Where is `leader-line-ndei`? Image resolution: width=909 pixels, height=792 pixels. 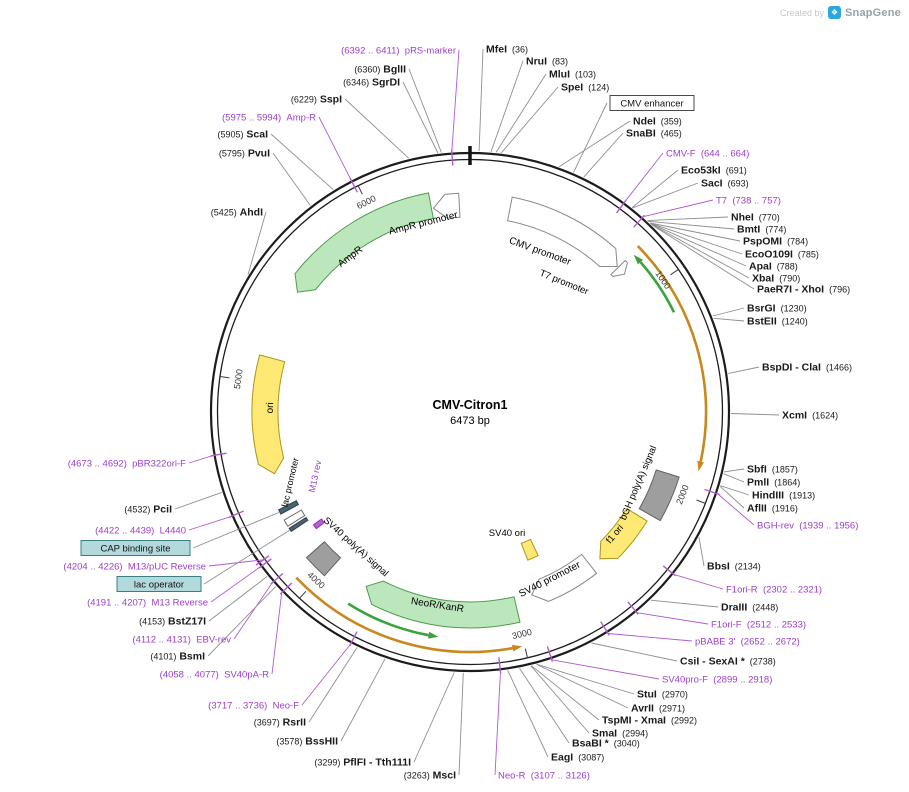
leader-line-ndei is located at coordinates (594, 144).